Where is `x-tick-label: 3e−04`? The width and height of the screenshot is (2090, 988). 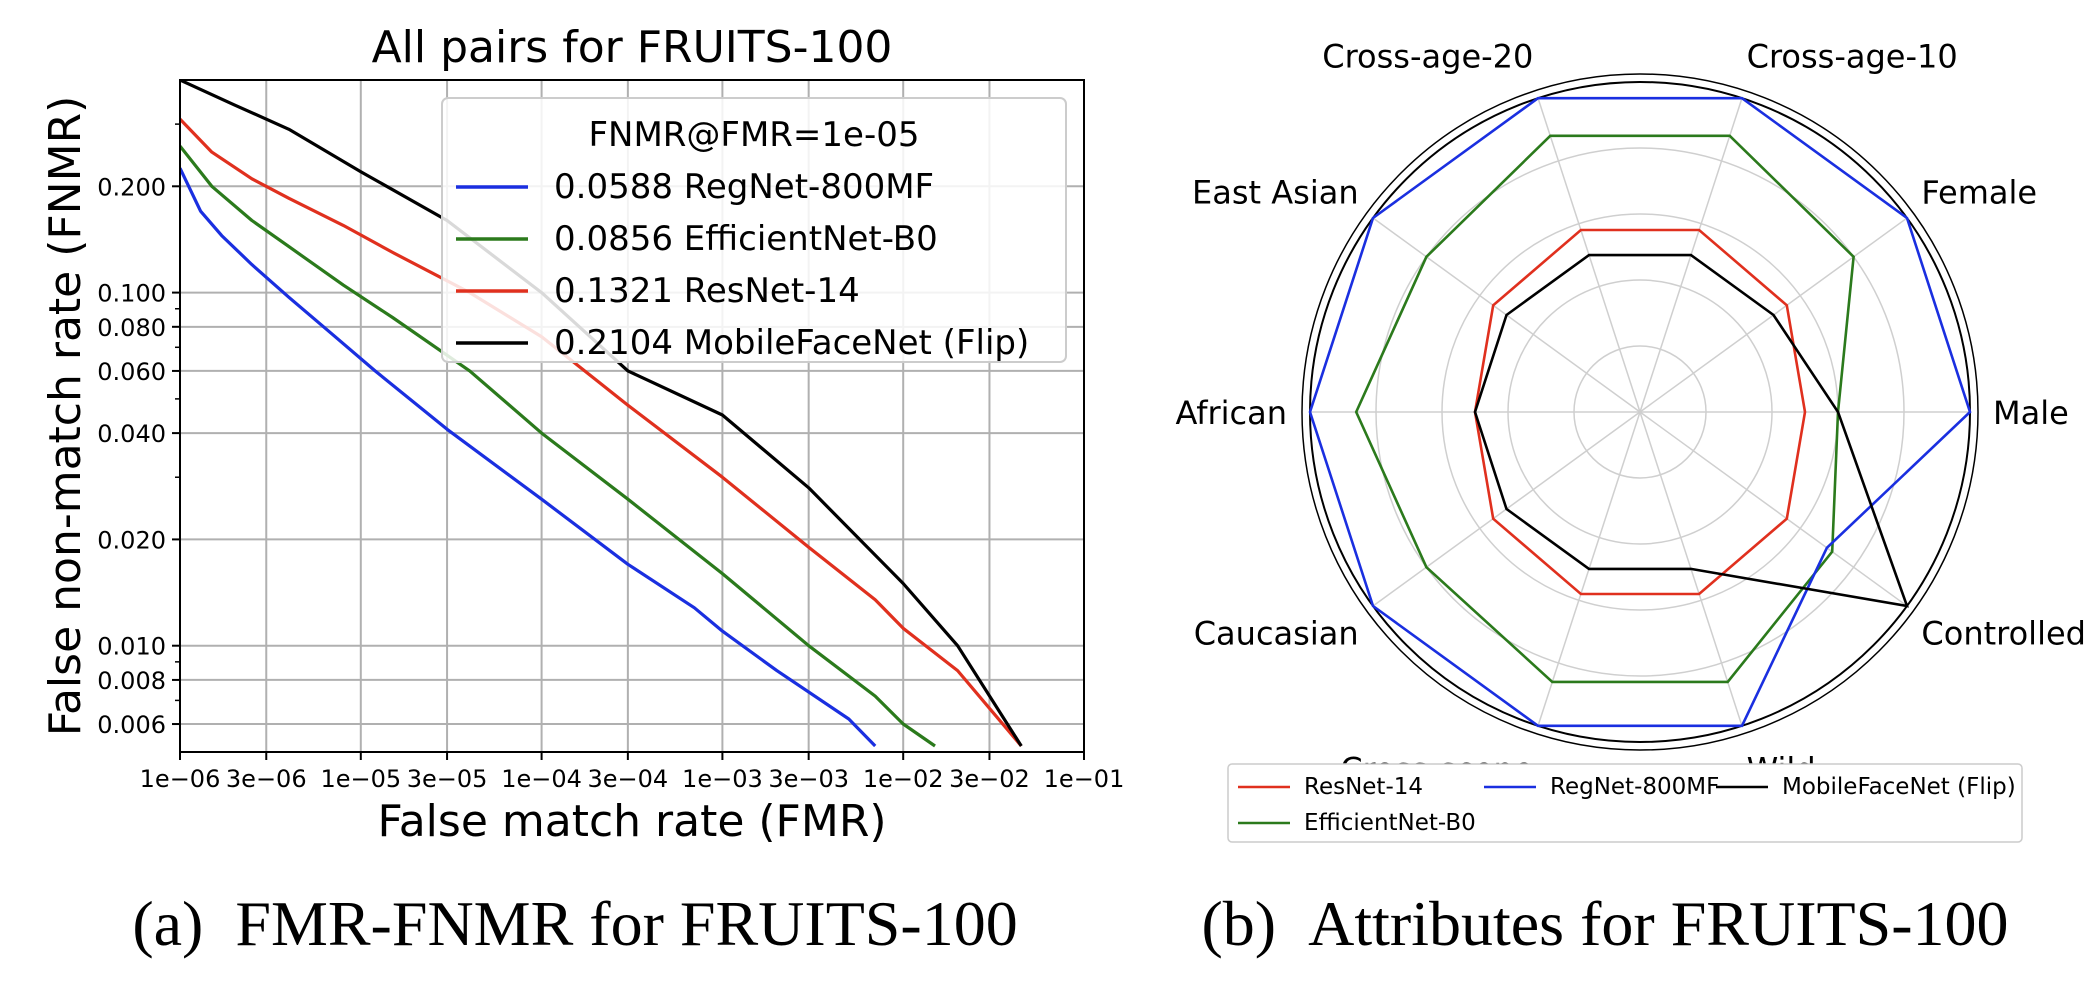
x-tick-label: 3e−04 is located at coordinates (628, 779).